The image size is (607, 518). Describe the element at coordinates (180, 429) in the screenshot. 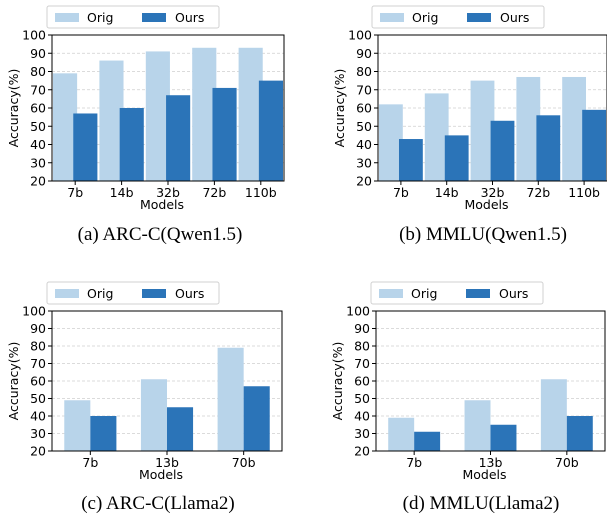

I see `bar-ours-13b` at that location.